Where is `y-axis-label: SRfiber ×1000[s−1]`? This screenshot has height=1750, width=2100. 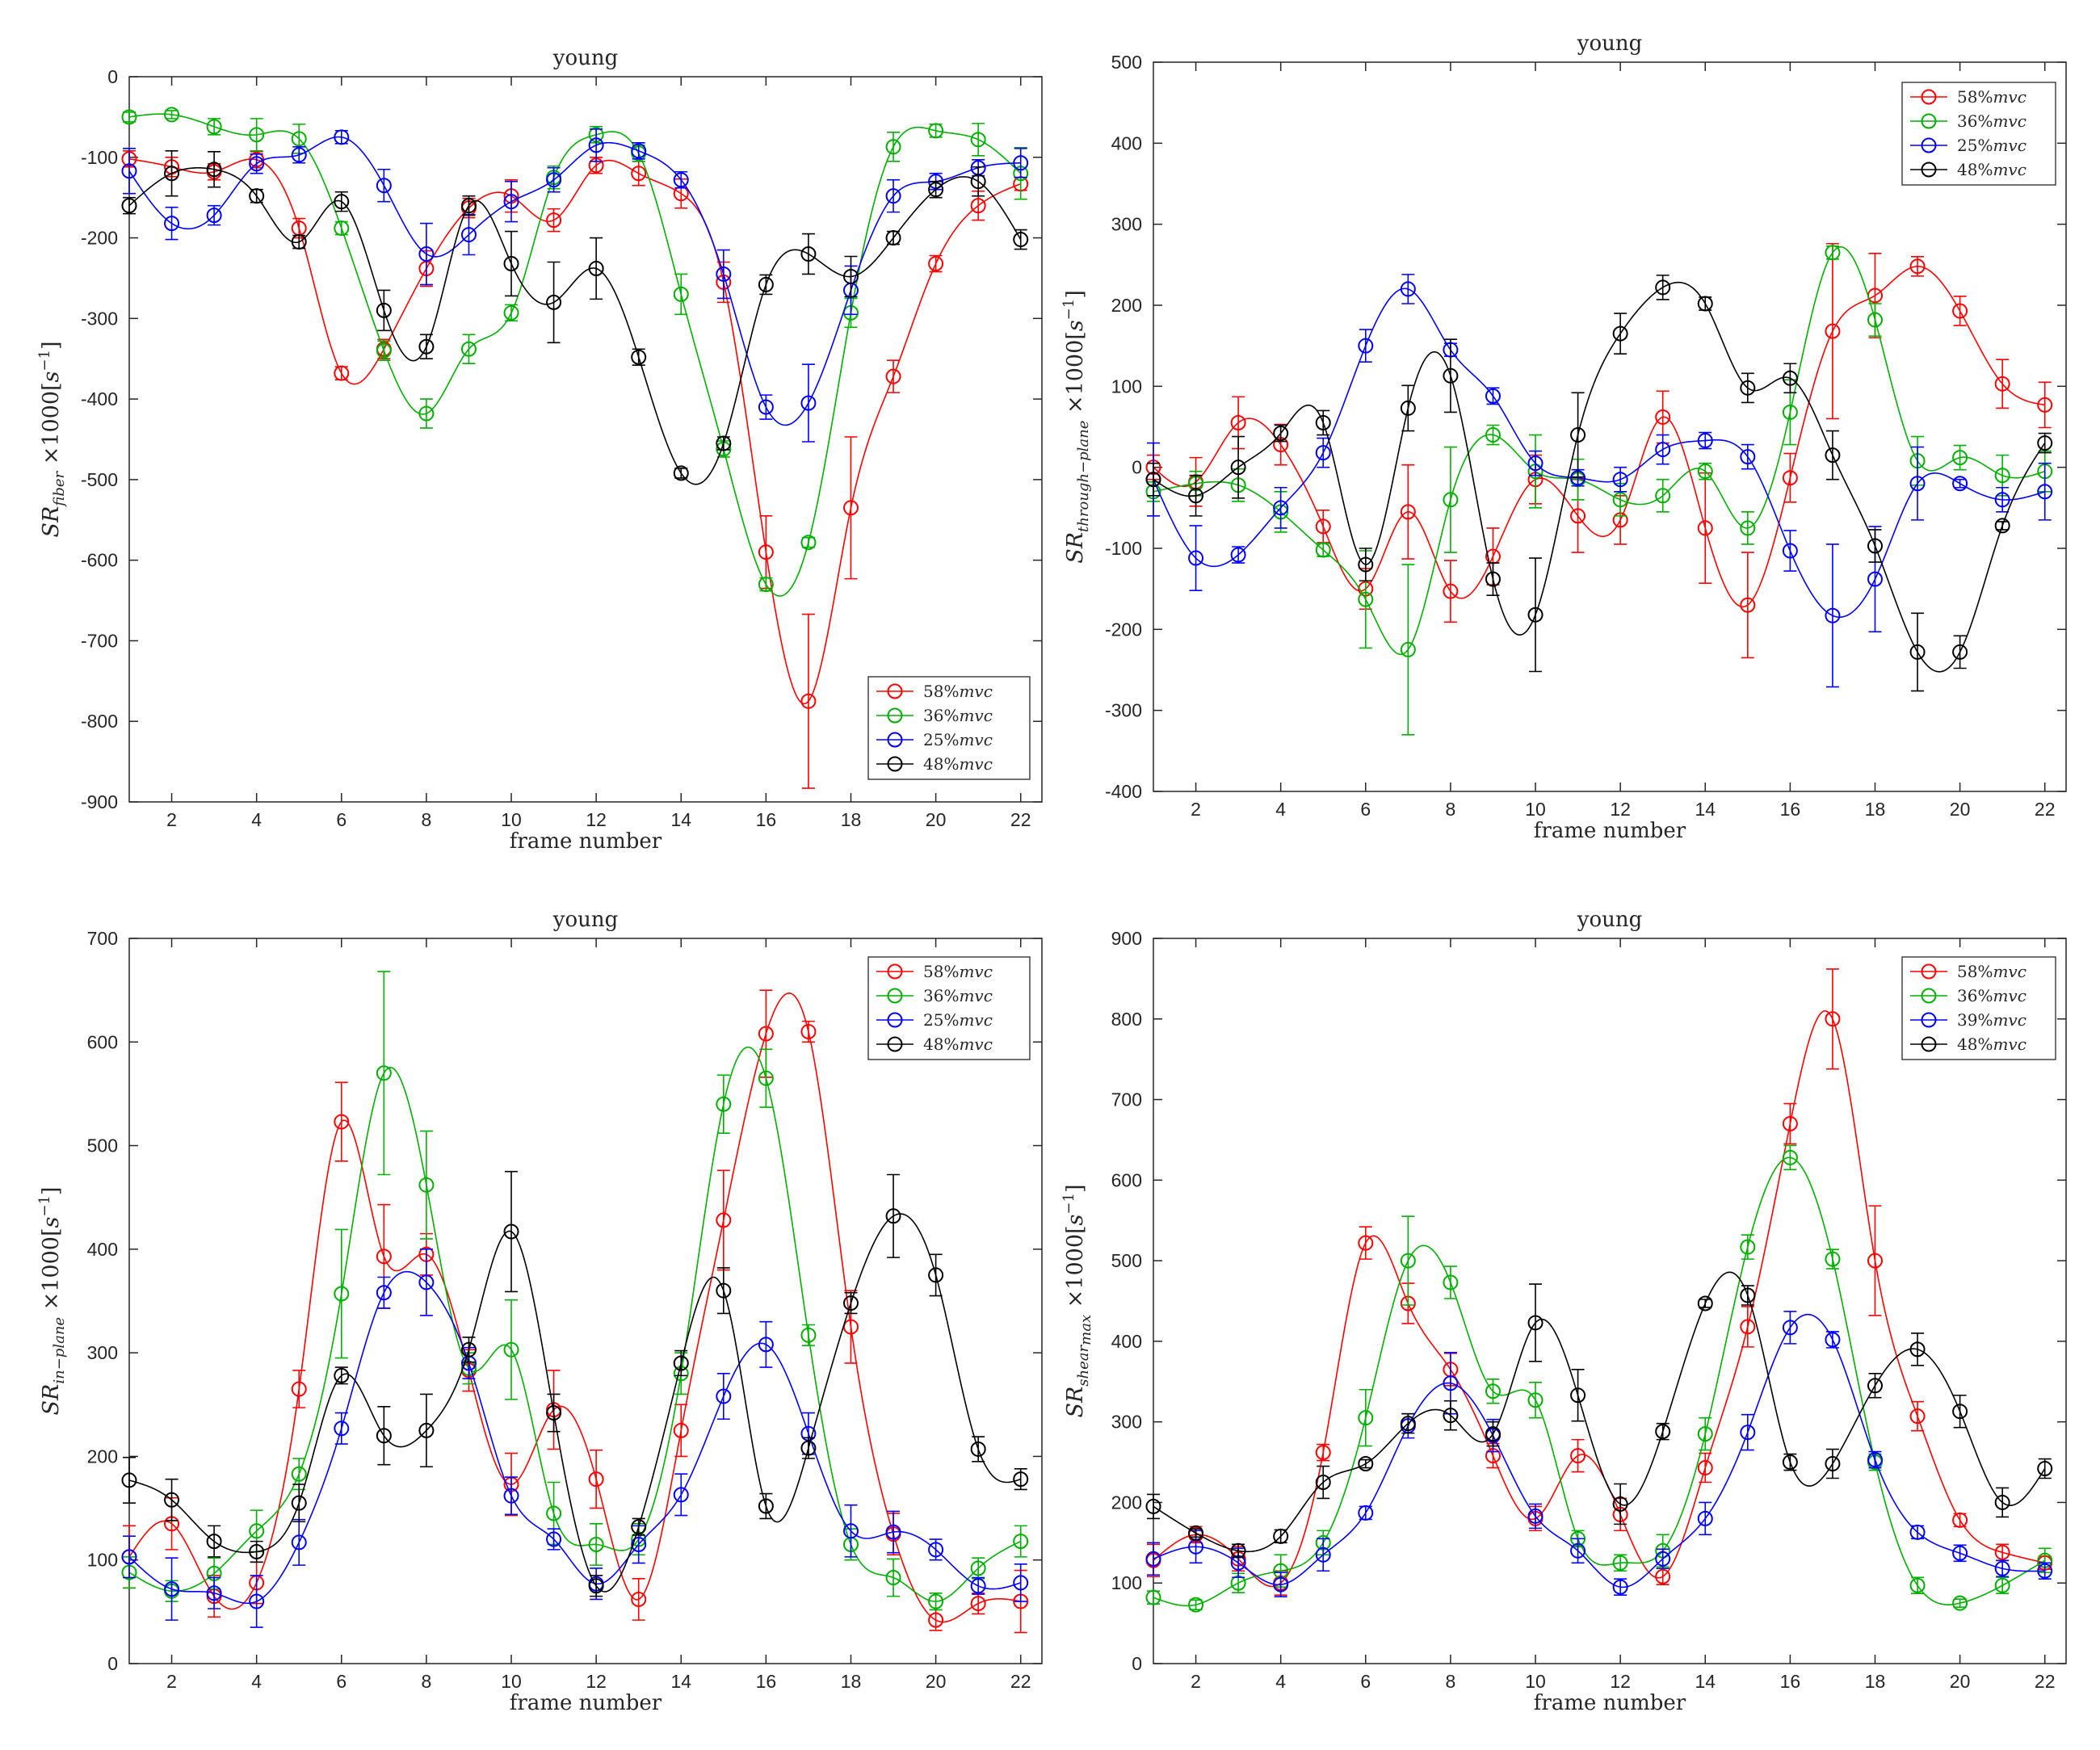
y-axis-label: SRfiber ×1000[s−1] is located at coordinates (52, 439).